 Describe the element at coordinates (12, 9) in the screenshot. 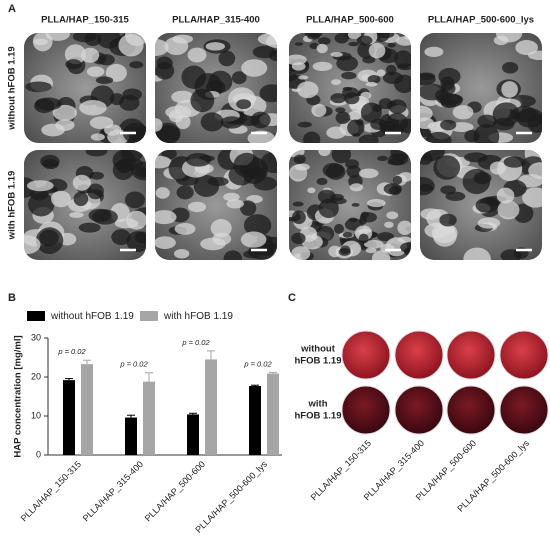

I see `panel-label: A` at that location.